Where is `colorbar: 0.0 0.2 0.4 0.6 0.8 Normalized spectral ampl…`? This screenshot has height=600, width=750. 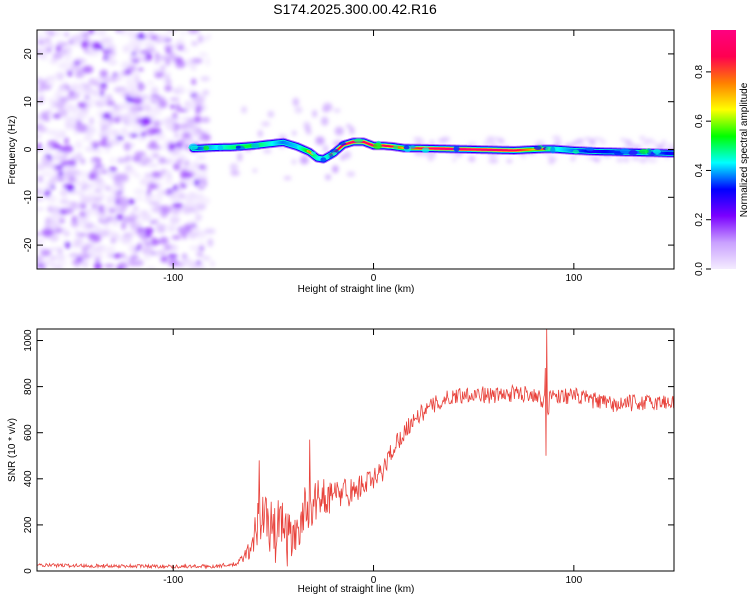
colorbar: 0.0 0.2 0.4 0.6 0.8 Normalized spectral ampl… is located at coordinates (722, 153).